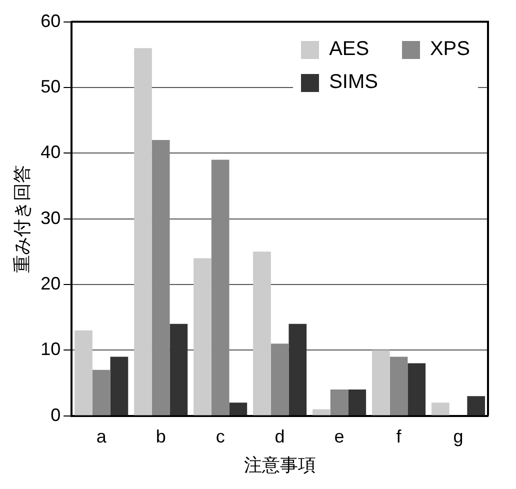 This screenshot has width=516, height=489. What do you see at coordinates (55, 414) in the screenshot?
I see `y-tick-label: 0` at bounding box center [55, 414].